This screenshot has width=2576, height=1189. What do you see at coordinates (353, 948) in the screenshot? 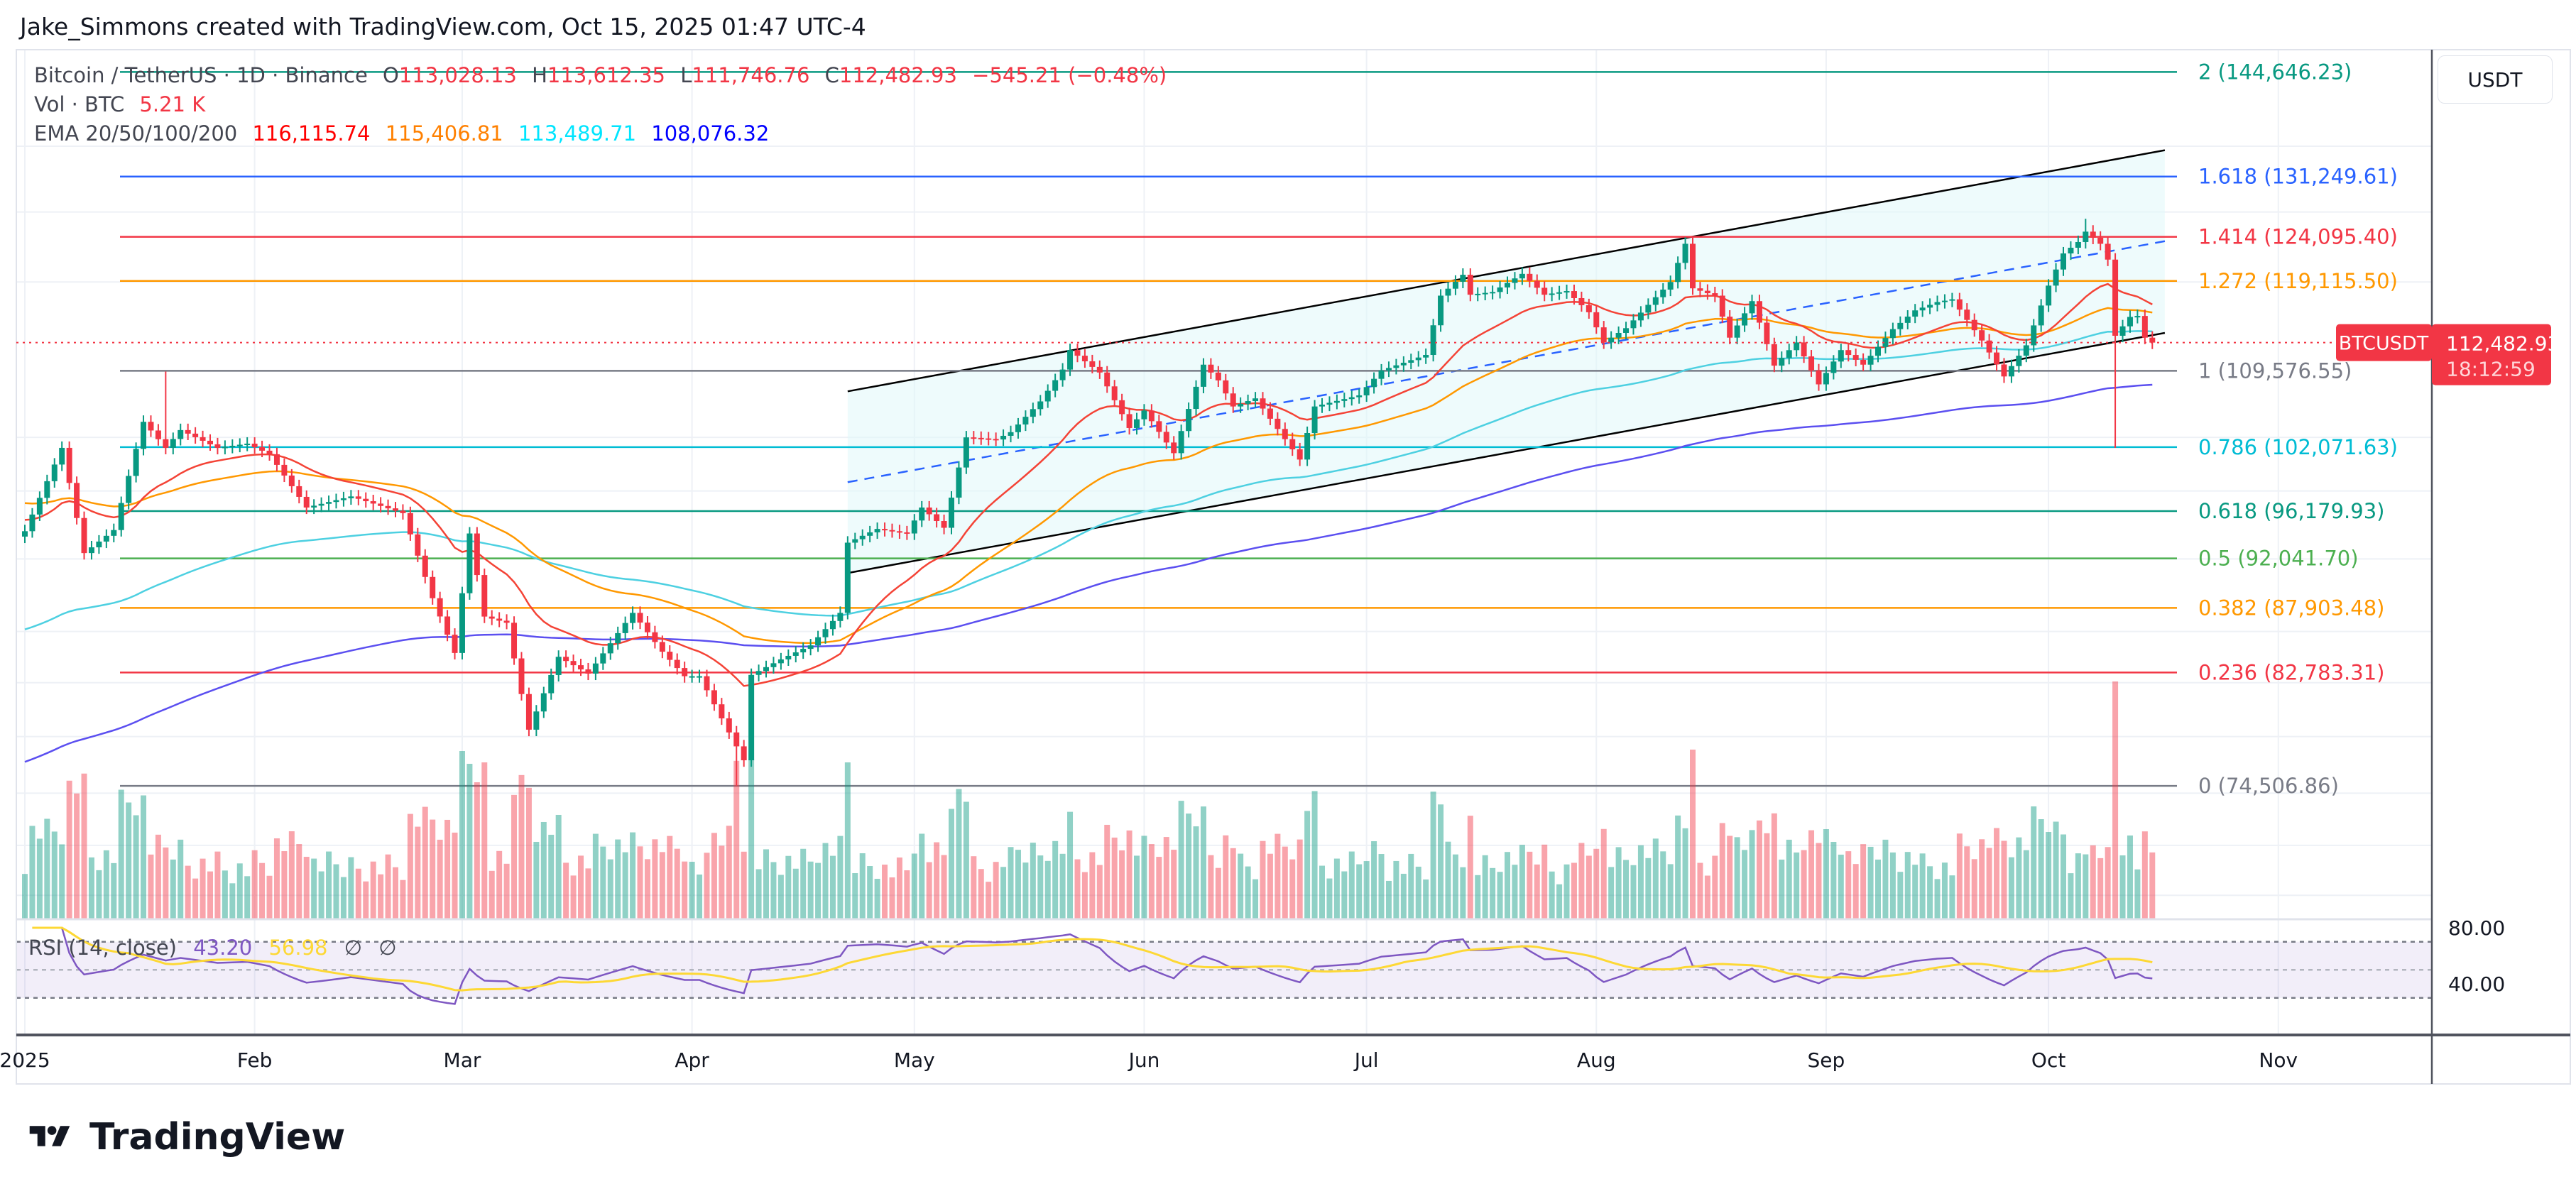
I see `rsi-na-1: ∅` at bounding box center [353, 948].